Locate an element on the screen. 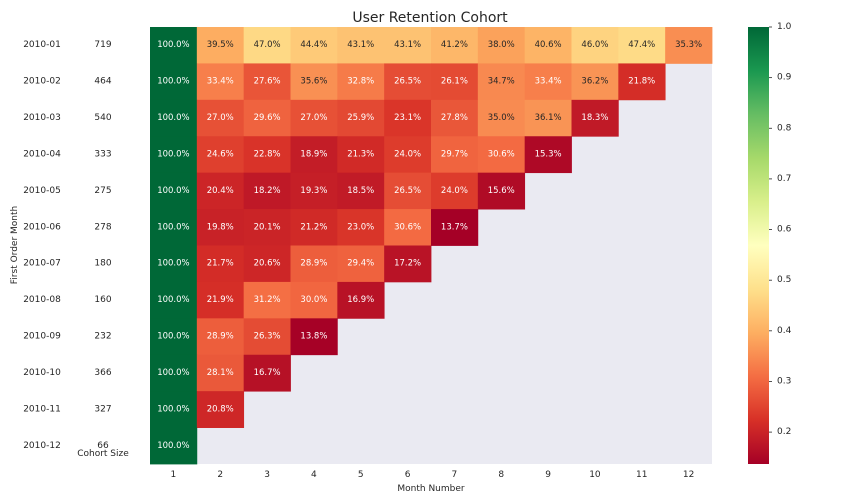 This screenshot has width=864, height=504. colorbar-tick-label: 0.3 is located at coordinates (784, 381).